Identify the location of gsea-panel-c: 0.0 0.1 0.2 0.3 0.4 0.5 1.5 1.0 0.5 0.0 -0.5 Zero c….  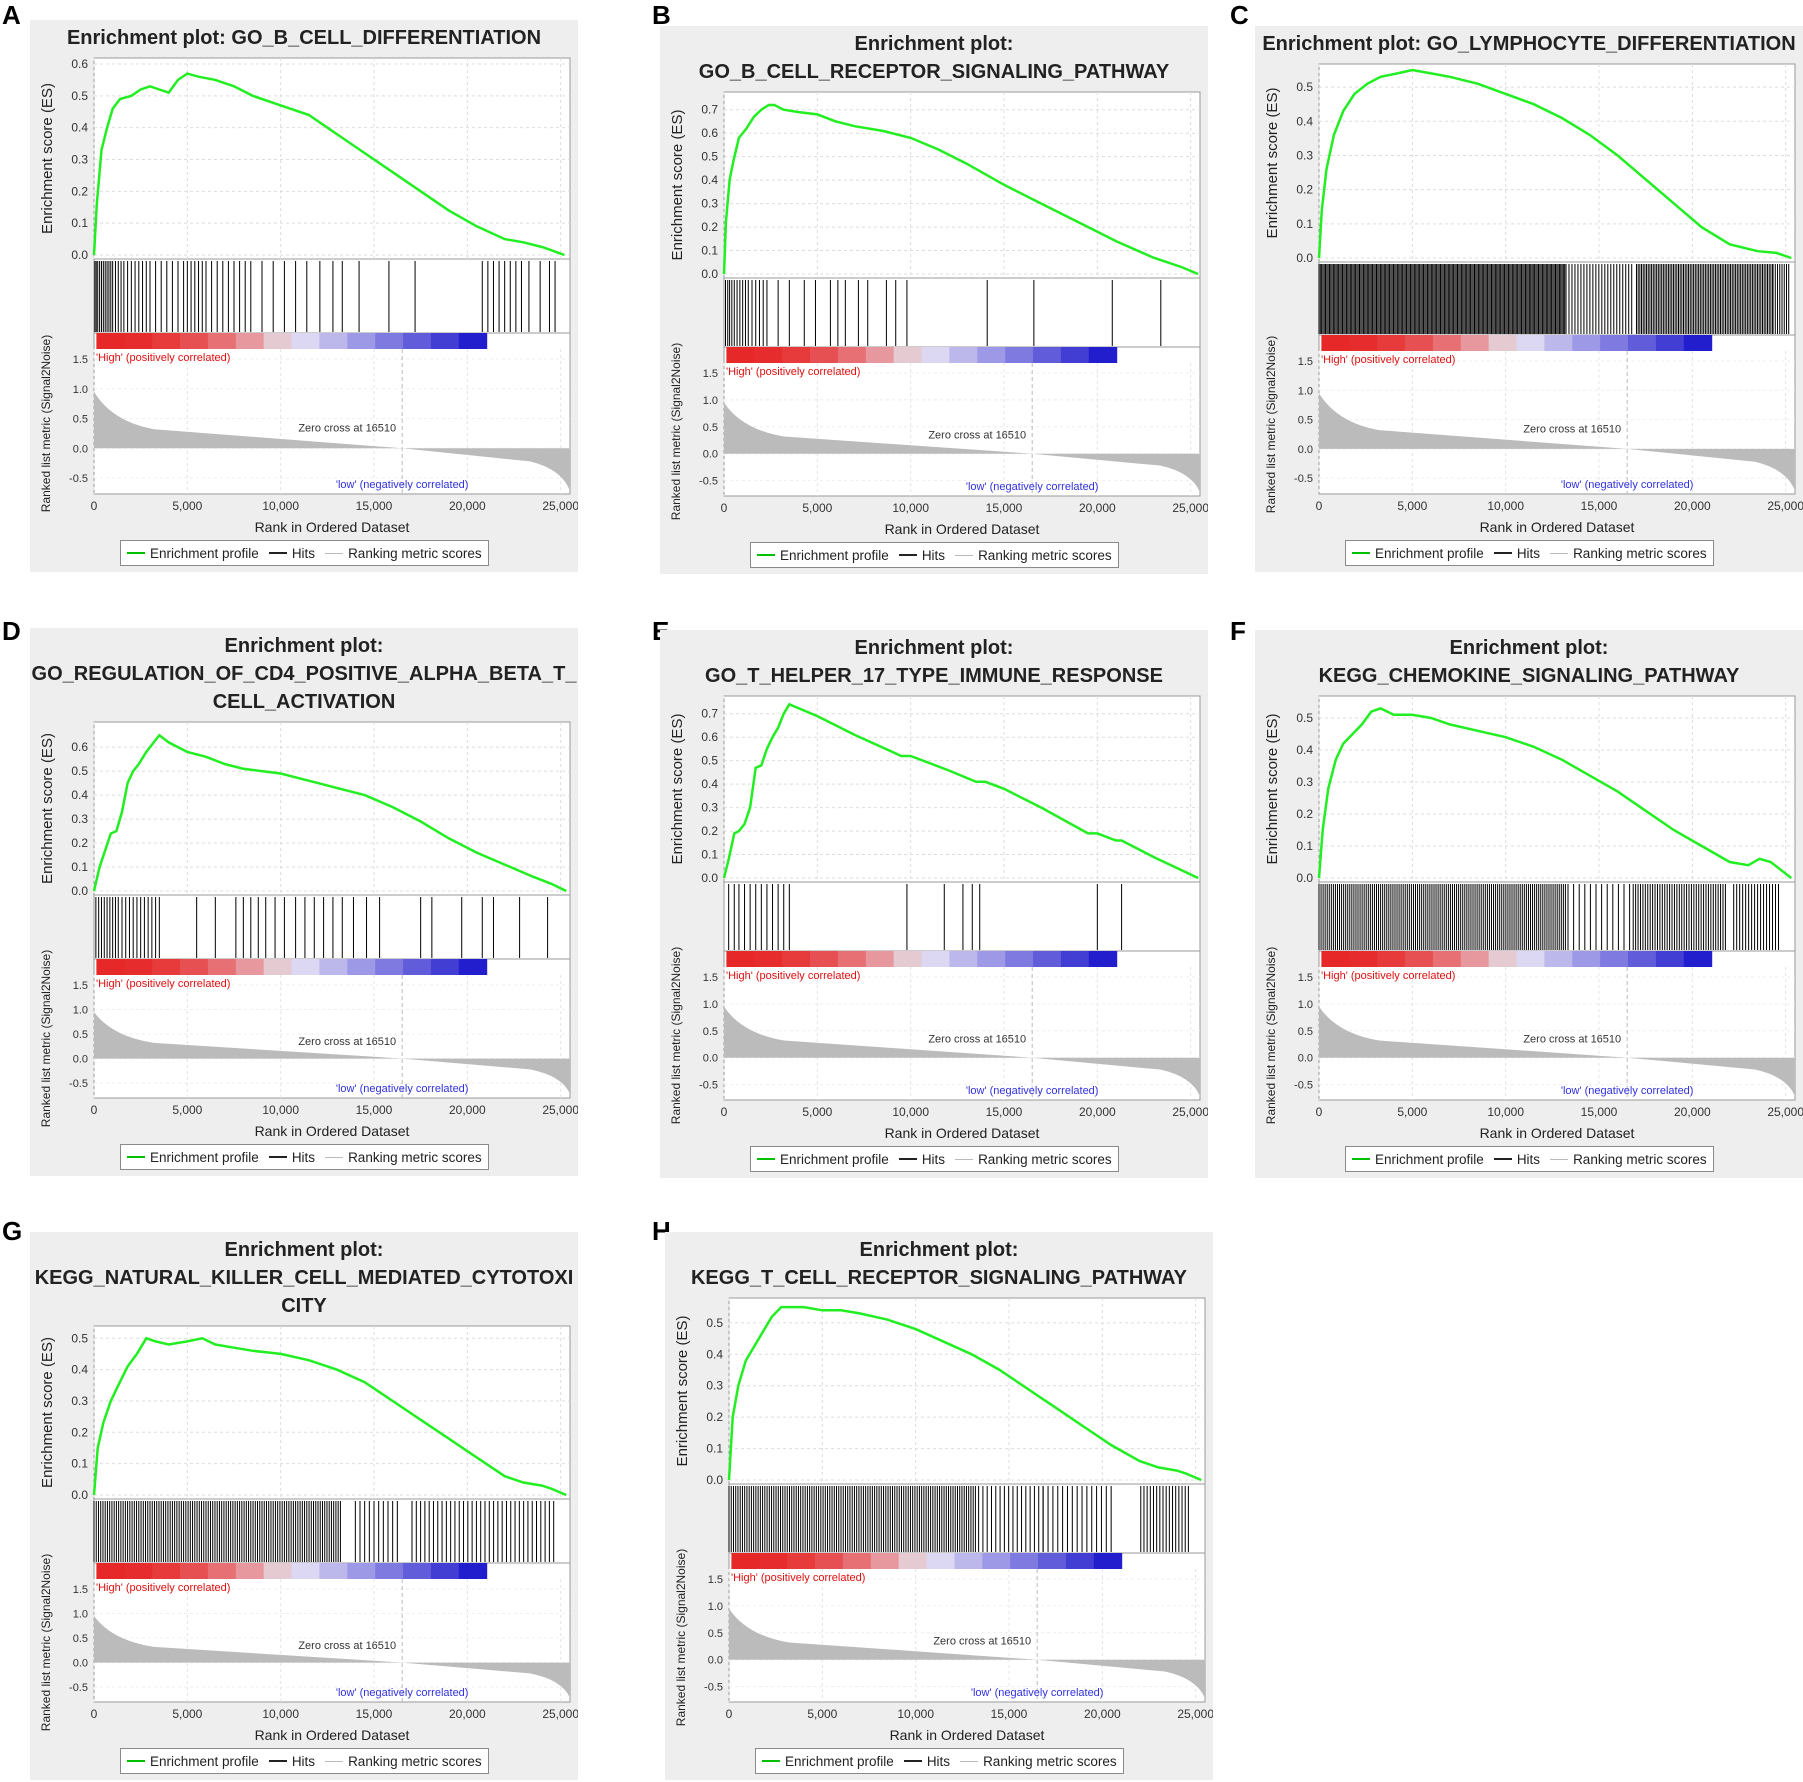
(1529, 299).